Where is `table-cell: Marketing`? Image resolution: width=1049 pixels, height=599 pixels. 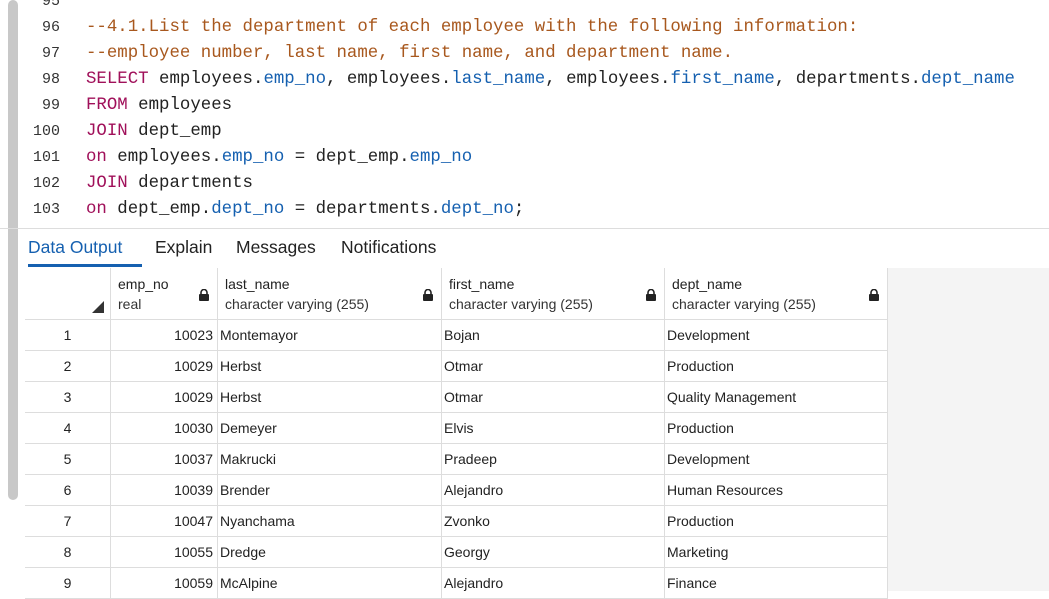
table-cell: Marketing is located at coordinates (776, 552).